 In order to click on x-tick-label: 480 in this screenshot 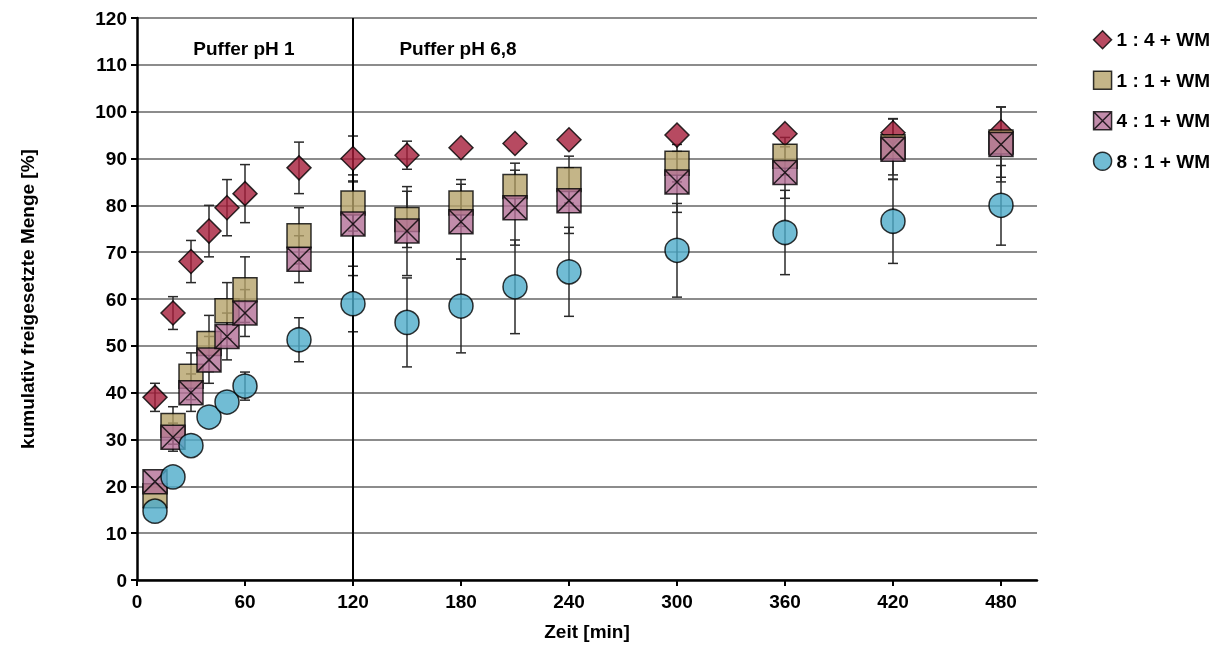, I will do `click(1001, 601)`.